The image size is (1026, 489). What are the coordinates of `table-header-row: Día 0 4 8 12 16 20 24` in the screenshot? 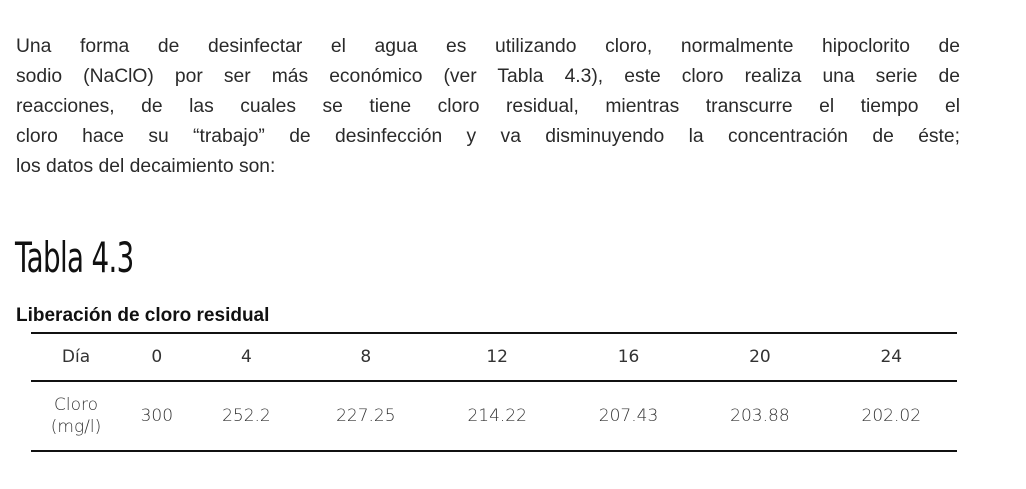 It's located at (494, 357).